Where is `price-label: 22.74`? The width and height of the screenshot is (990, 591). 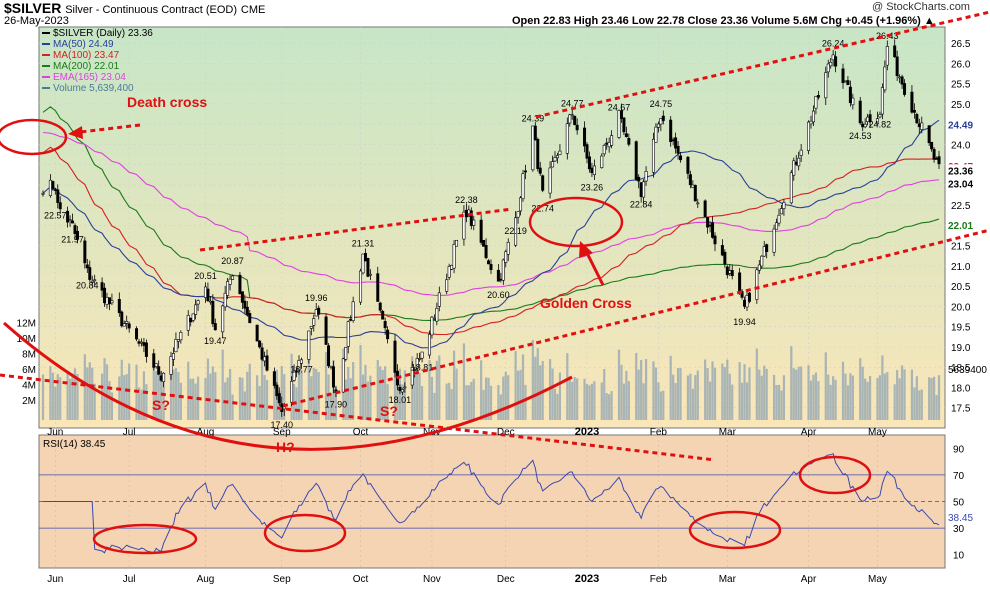
price-label: 22.74 is located at coordinates (542, 209).